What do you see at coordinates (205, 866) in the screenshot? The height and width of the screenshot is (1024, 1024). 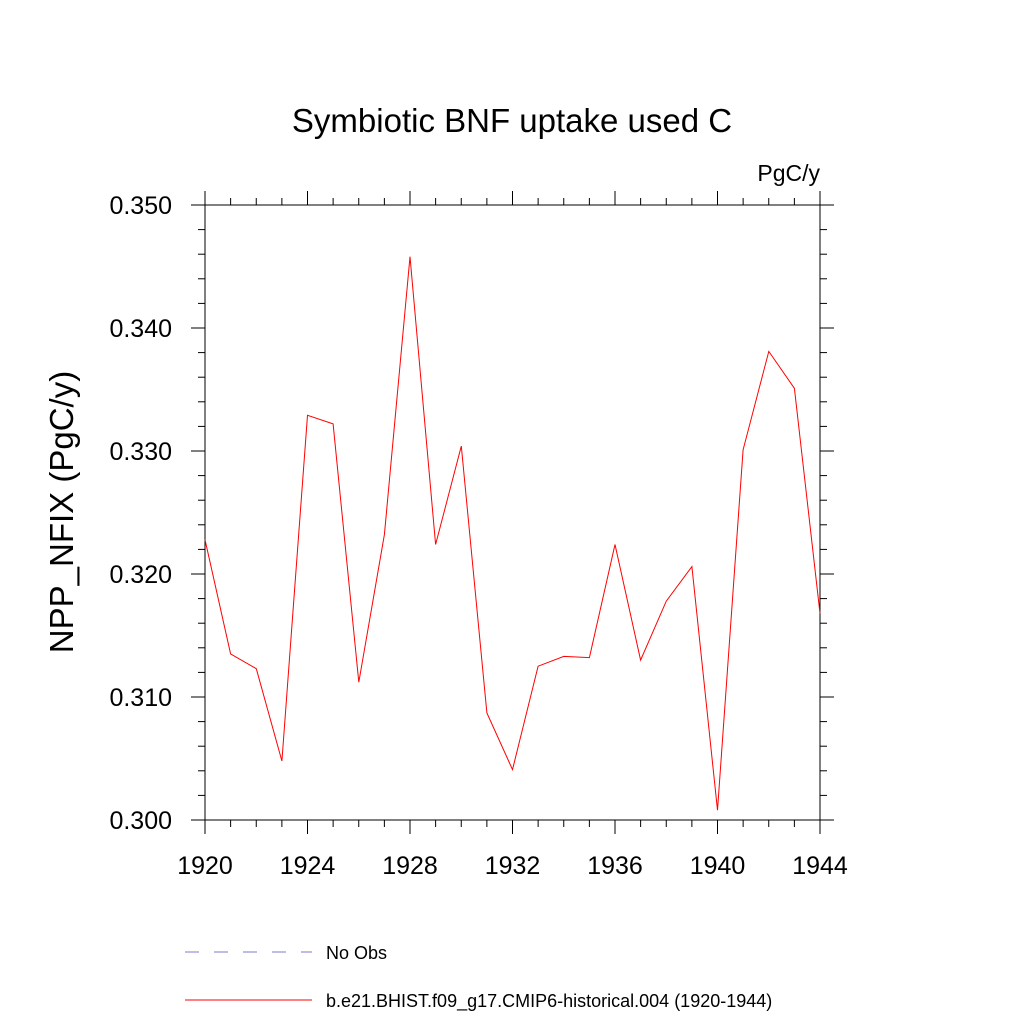 I see `x-tick-label: 1920` at bounding box center [205, 866].